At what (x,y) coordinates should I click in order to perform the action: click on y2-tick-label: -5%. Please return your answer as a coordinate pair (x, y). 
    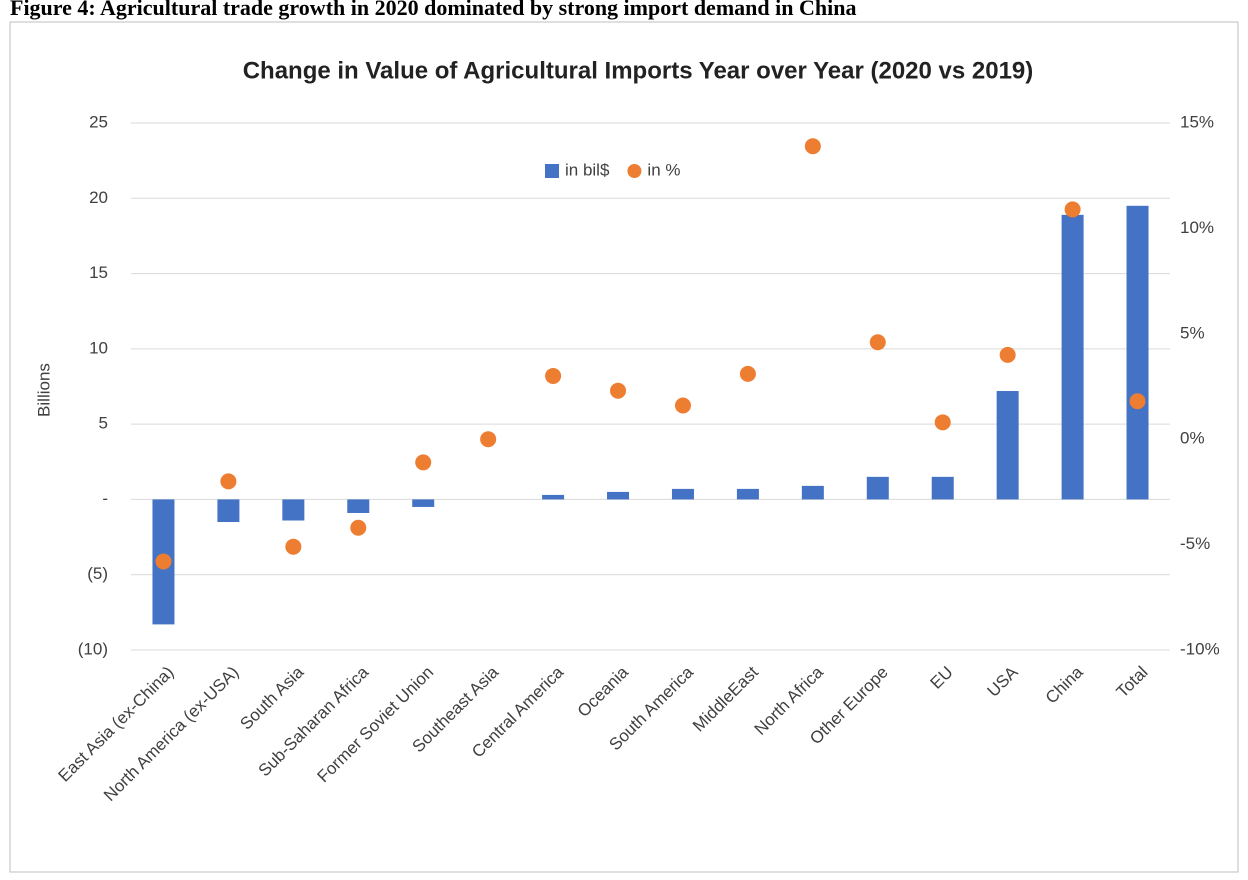
    Looking at the image, I should click on (1195, 543).